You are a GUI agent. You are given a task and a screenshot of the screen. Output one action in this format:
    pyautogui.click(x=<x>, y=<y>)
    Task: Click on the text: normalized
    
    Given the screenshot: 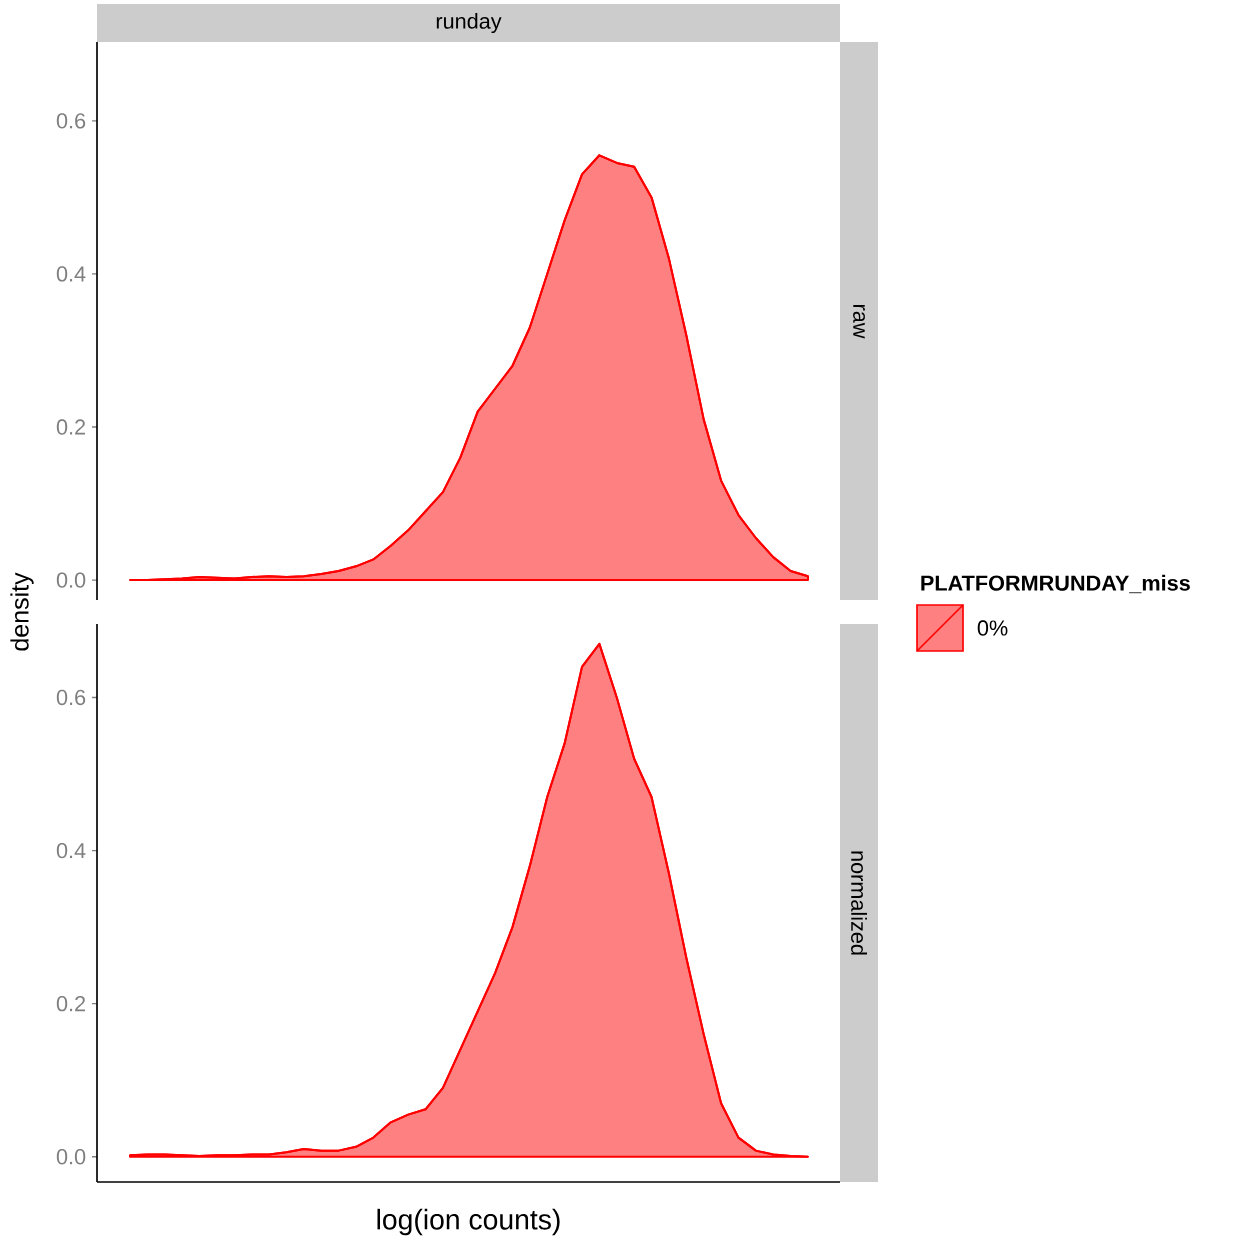 What is the action you would take?
    pyautogui.click(x=859, y=903)
    